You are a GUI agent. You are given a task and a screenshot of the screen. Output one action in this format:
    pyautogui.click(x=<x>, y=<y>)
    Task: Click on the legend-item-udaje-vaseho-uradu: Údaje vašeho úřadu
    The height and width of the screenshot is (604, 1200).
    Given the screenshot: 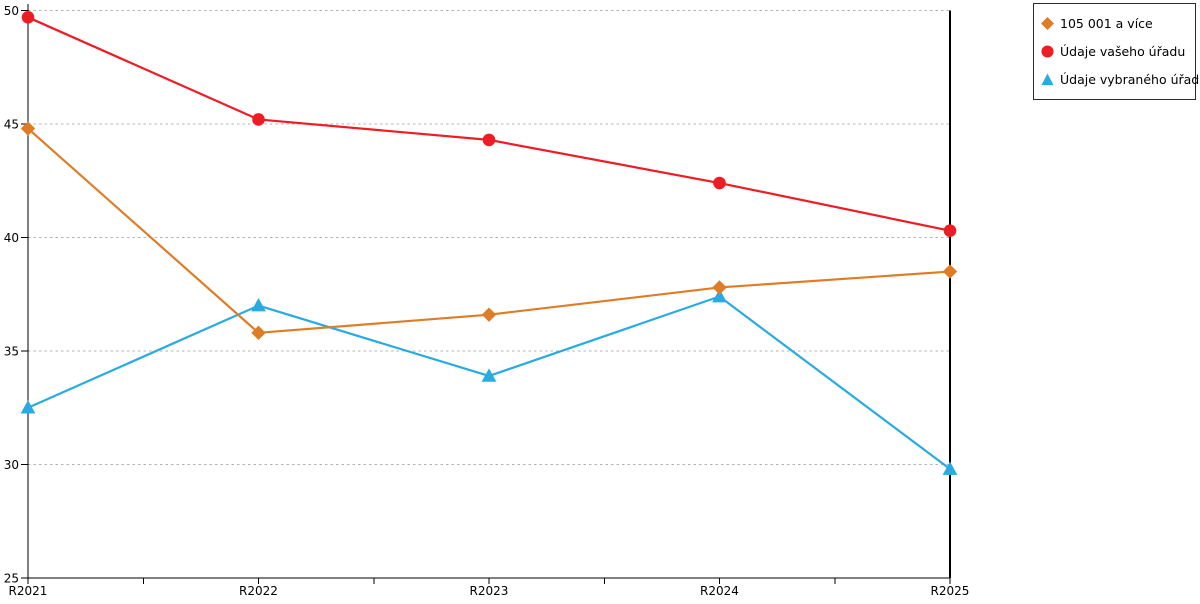 What is the action you would take?
    pyautogui.click(x=1115, y=51)
    